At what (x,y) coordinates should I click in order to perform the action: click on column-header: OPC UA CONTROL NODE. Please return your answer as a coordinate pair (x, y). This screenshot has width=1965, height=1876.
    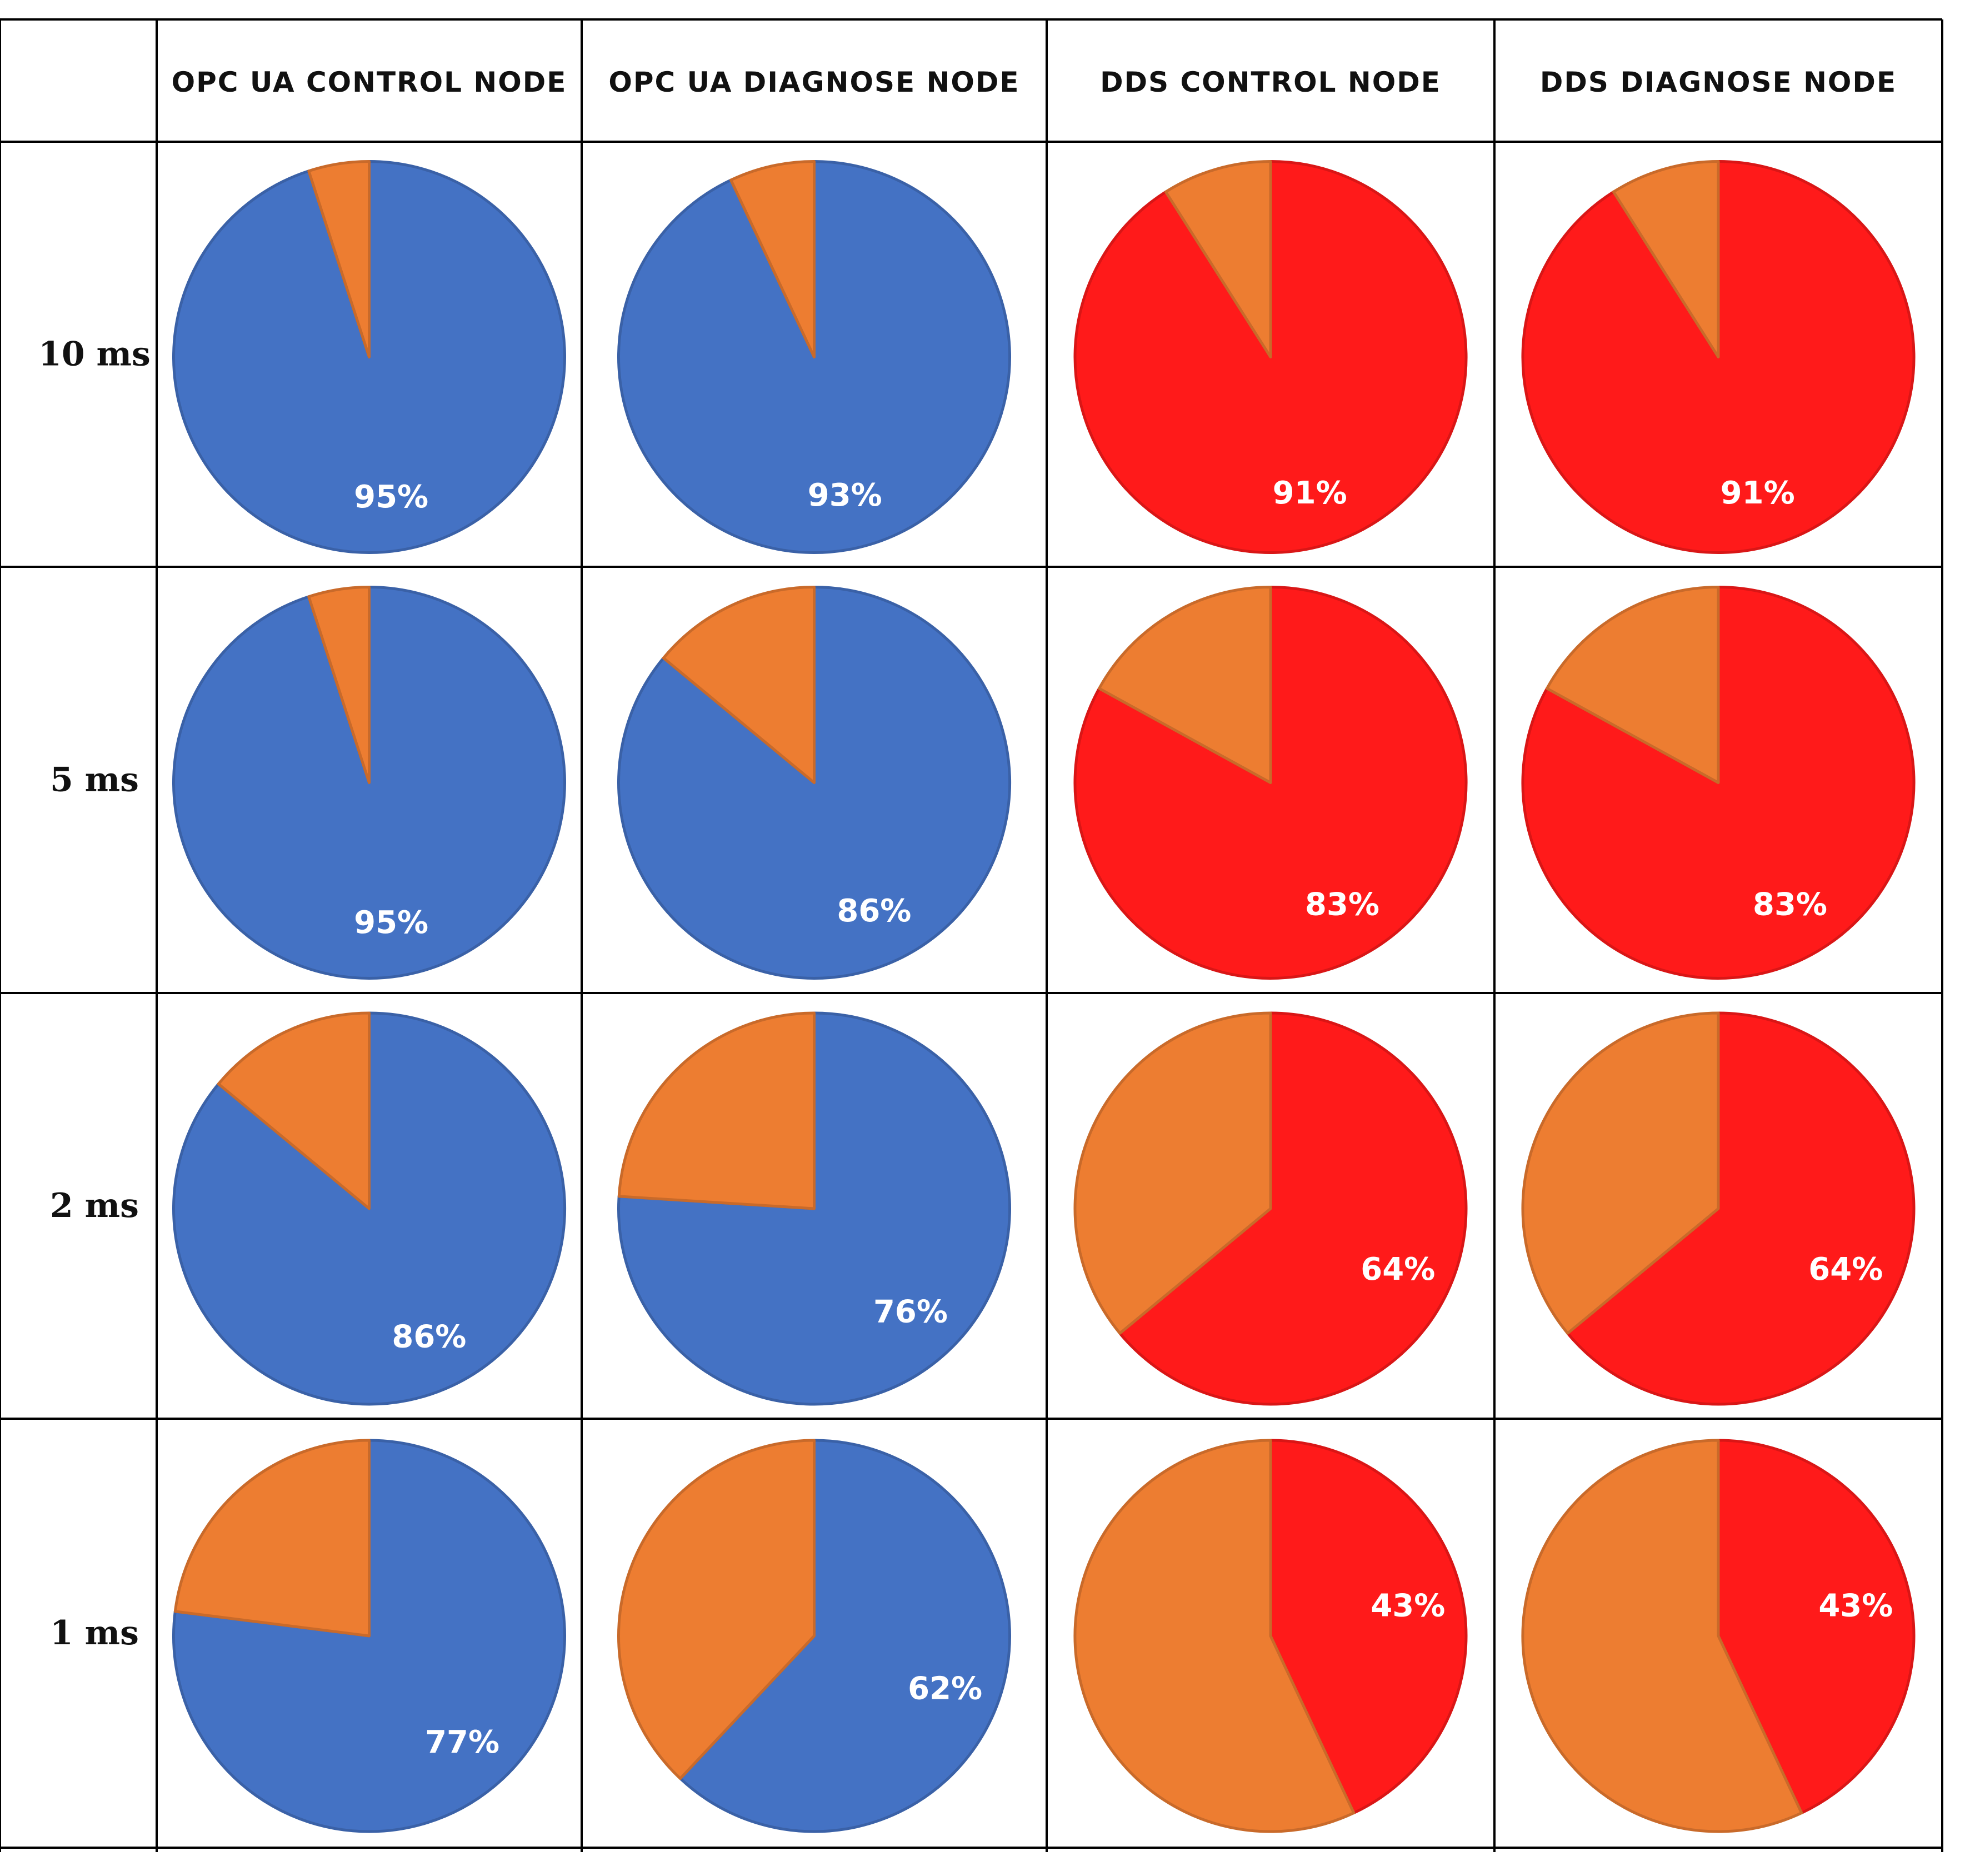
    Looking at the image, I should click on (370, 82).